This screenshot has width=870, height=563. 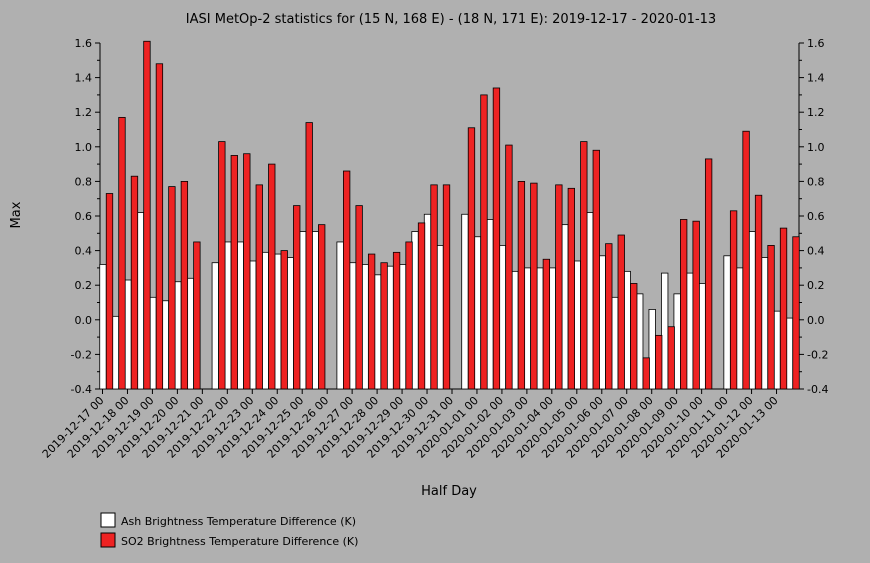 What do you see at coordinates (108, 540) in the screenshot?
I see `legend-swatch-so2` at bounding box center [108, 540].